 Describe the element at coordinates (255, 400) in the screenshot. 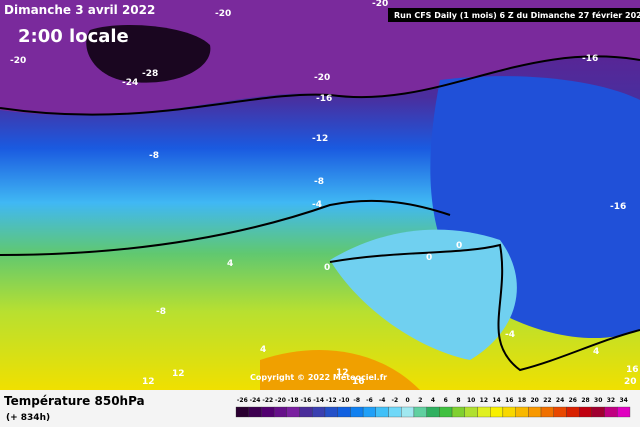

I see `legend-tick: -24` at that location.